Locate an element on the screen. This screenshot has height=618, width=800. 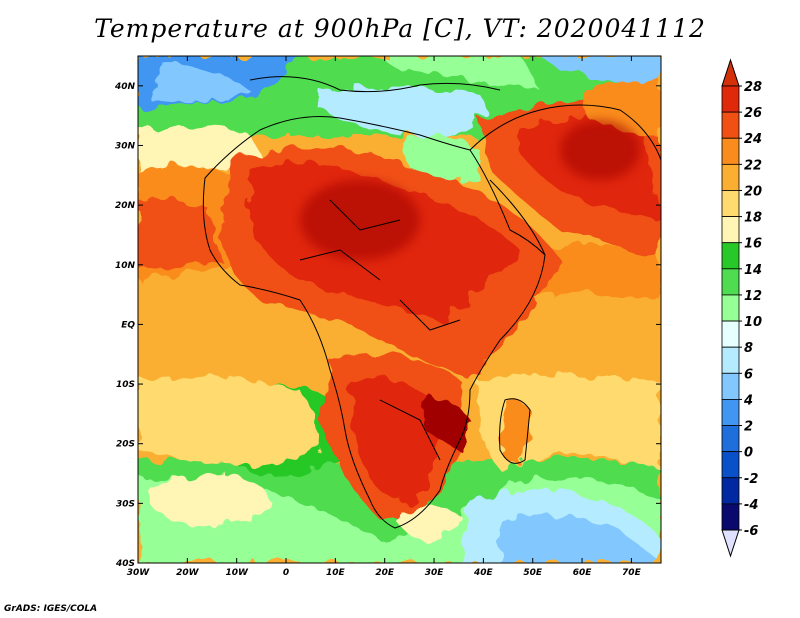
lat-tick-label: EQ is located at coordinates (128, 325).